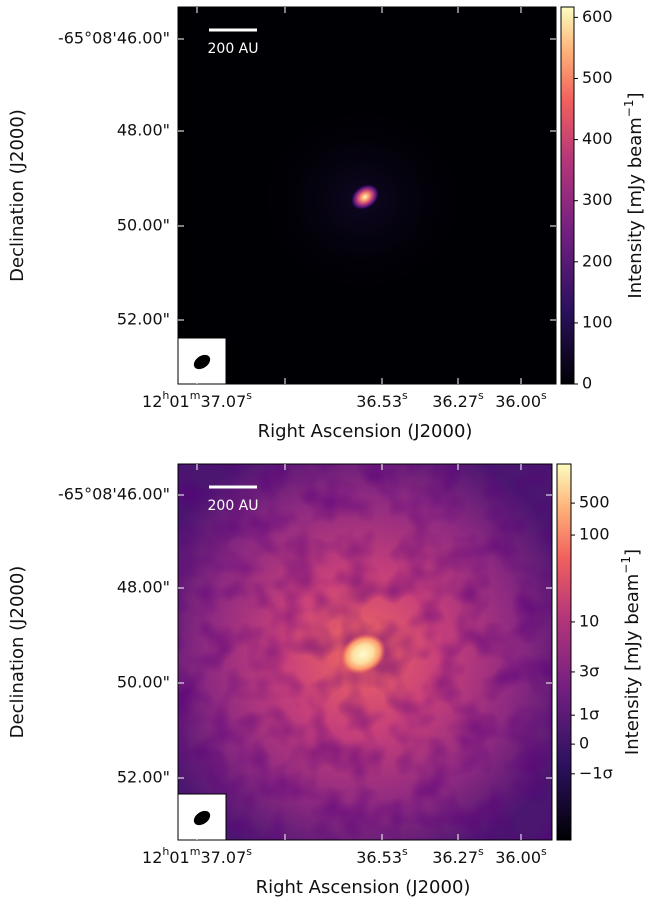  I want to click on colorbar-tick-label: 1σ, so click(589, 714).